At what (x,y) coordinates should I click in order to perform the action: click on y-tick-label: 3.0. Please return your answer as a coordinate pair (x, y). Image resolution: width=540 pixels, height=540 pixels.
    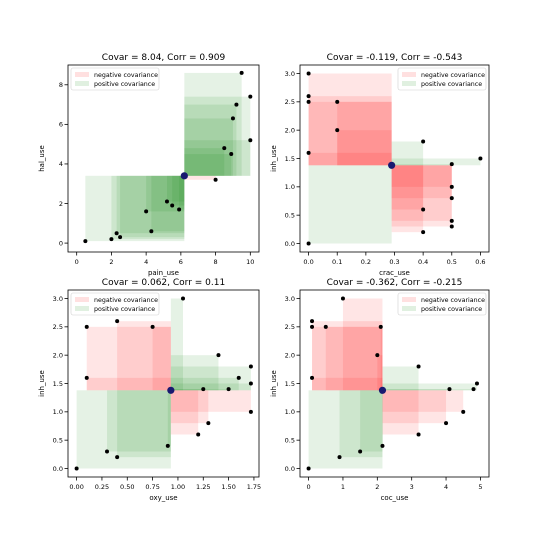
    Looking at the image, I should click on (290, 299).